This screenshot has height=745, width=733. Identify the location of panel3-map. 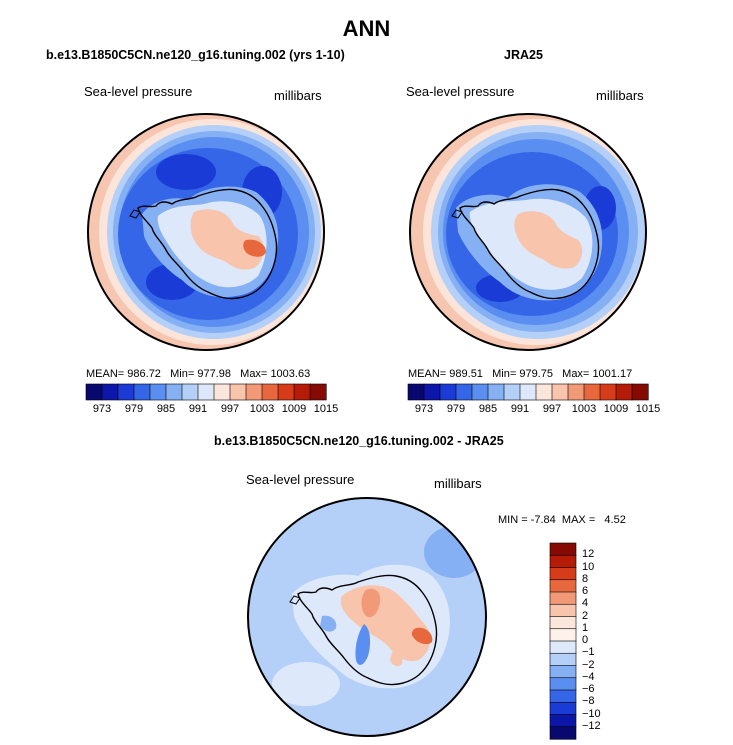
(367, 617).